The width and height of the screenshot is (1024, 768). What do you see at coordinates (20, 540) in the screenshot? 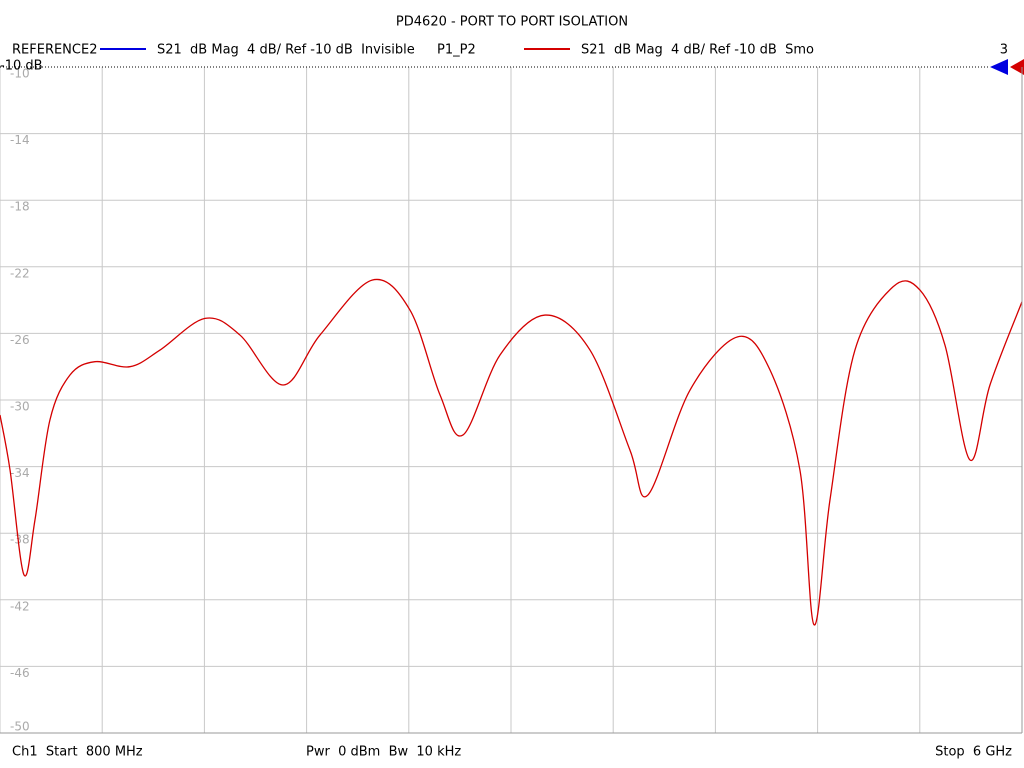
I see `y-tick-label: -38` at bounding box center [20, 540].